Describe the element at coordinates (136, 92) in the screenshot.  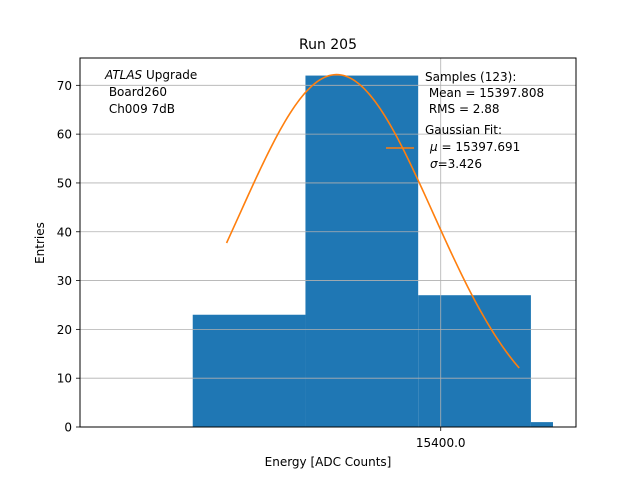
I see `annotation-board: Board260` at that location.